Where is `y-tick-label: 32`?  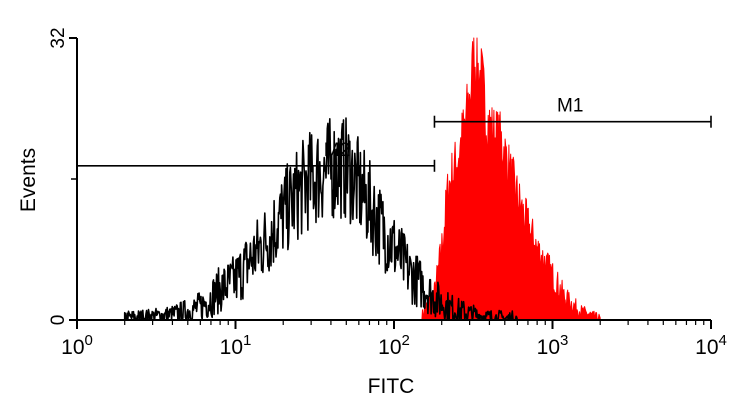 y-tick-label: 32 is located at coordinates (58, 37).